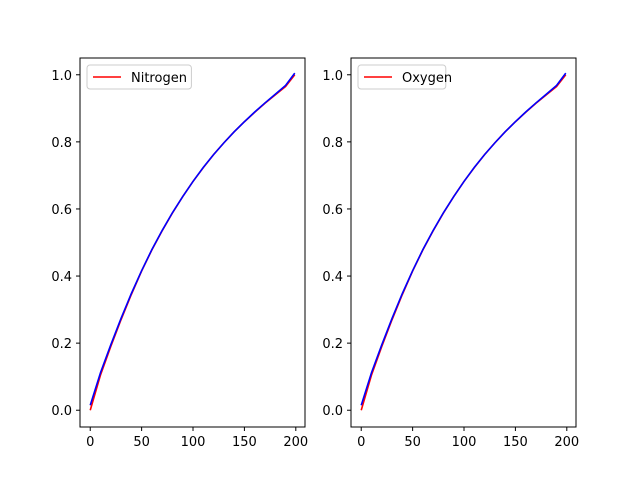 This screenshot has width=640, height=484. Describe the element at coordinates (159, 78) in the screenshot. I see `legend-label: Nitrogen` at that location.